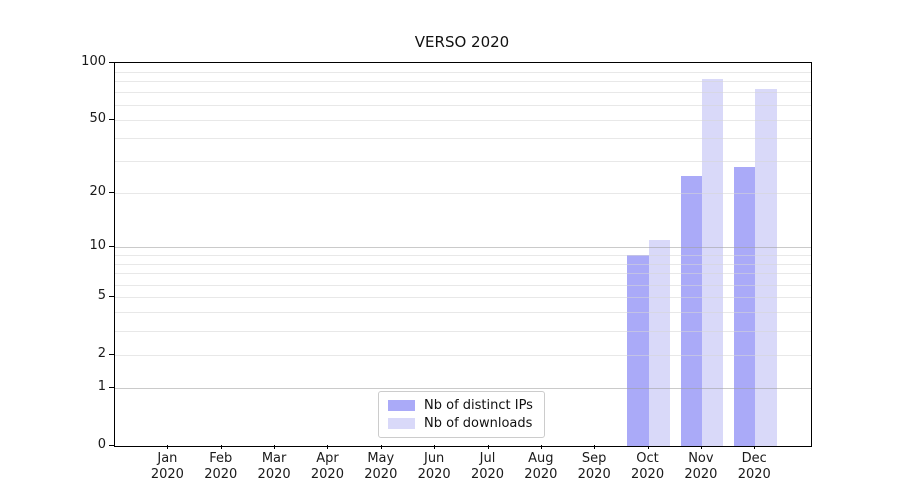  Describe the element at coordinates (541, 458) in the screenshot. I see `x-tick-month-aug: Aug` at that location.